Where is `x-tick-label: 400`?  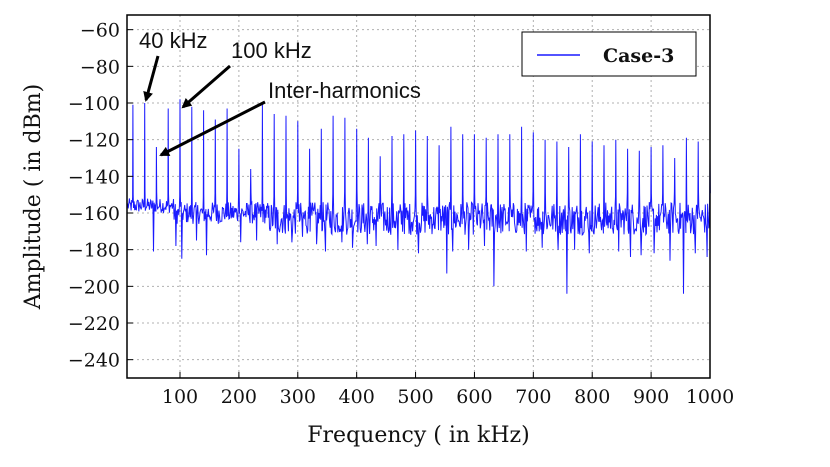
x-tick-label: 400 is located at coordinates (357, 397).